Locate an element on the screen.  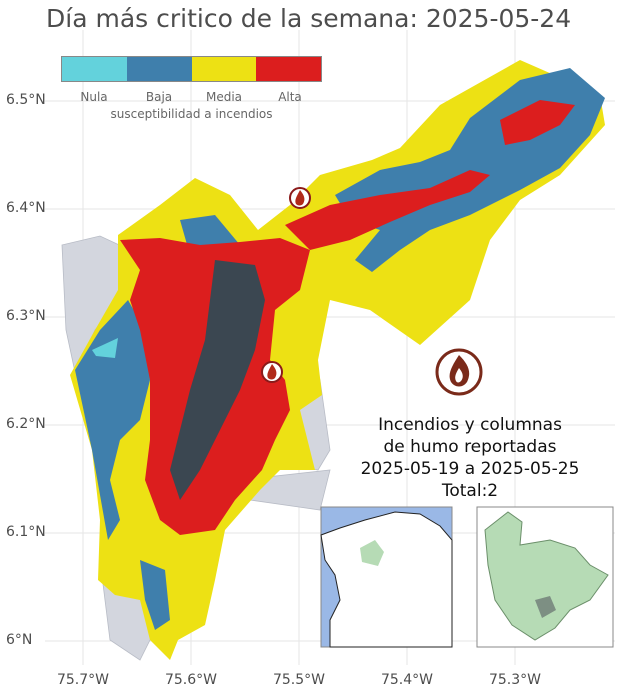
fires-report-line: Incendios y columnas is located at coordinates (470, 425).